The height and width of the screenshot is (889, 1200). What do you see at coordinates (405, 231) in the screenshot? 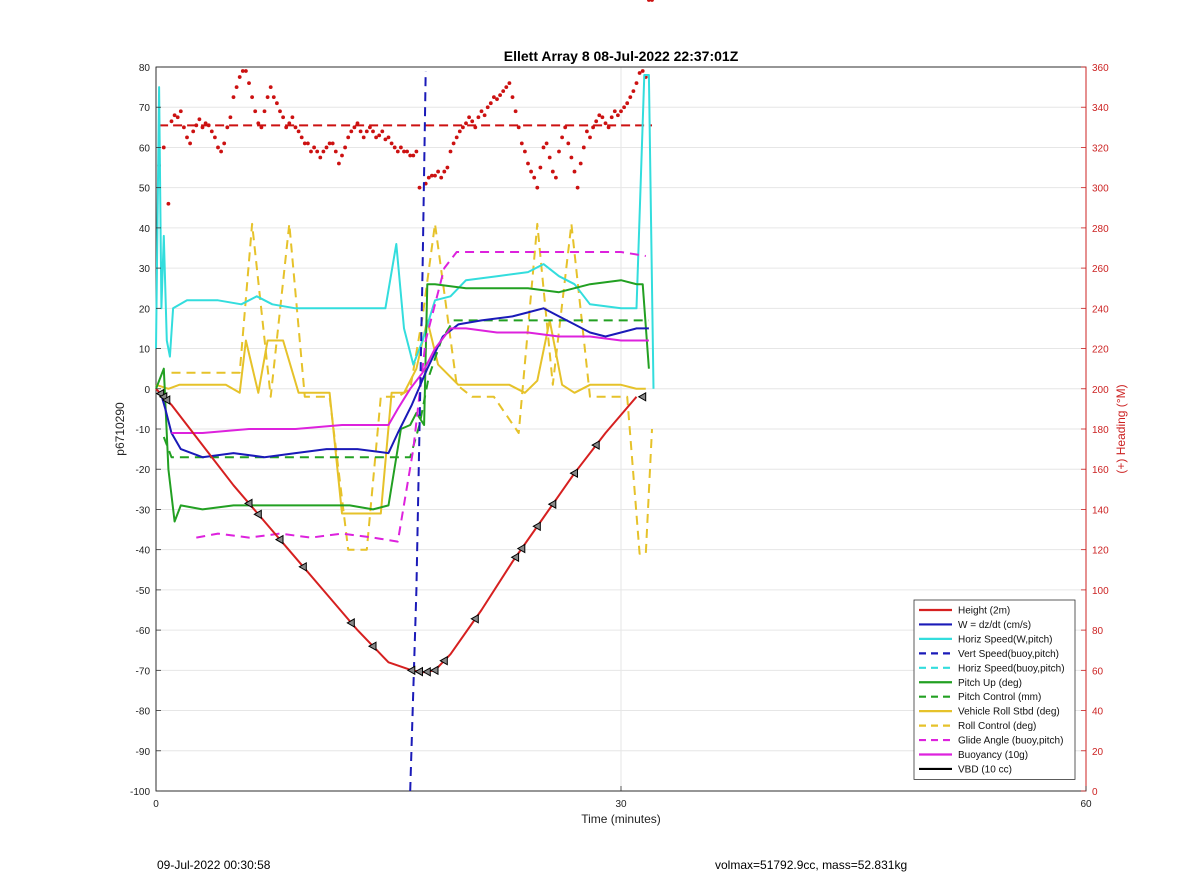
I see `series-line-horiz-speed-w-pitch` at bounding box center [405, 231].